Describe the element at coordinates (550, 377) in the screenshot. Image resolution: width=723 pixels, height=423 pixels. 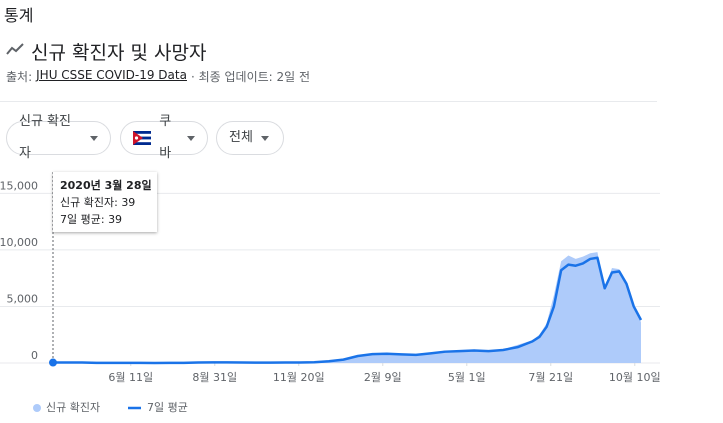
I see `x-tick-label: 7월 21일` at that location.